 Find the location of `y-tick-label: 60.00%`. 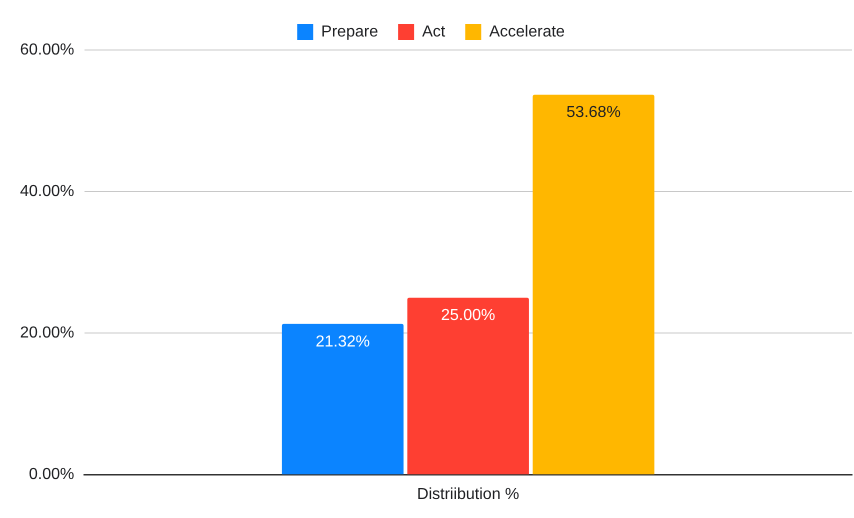

y-tick-label: 60.00% is located at coordinates (47, 49).